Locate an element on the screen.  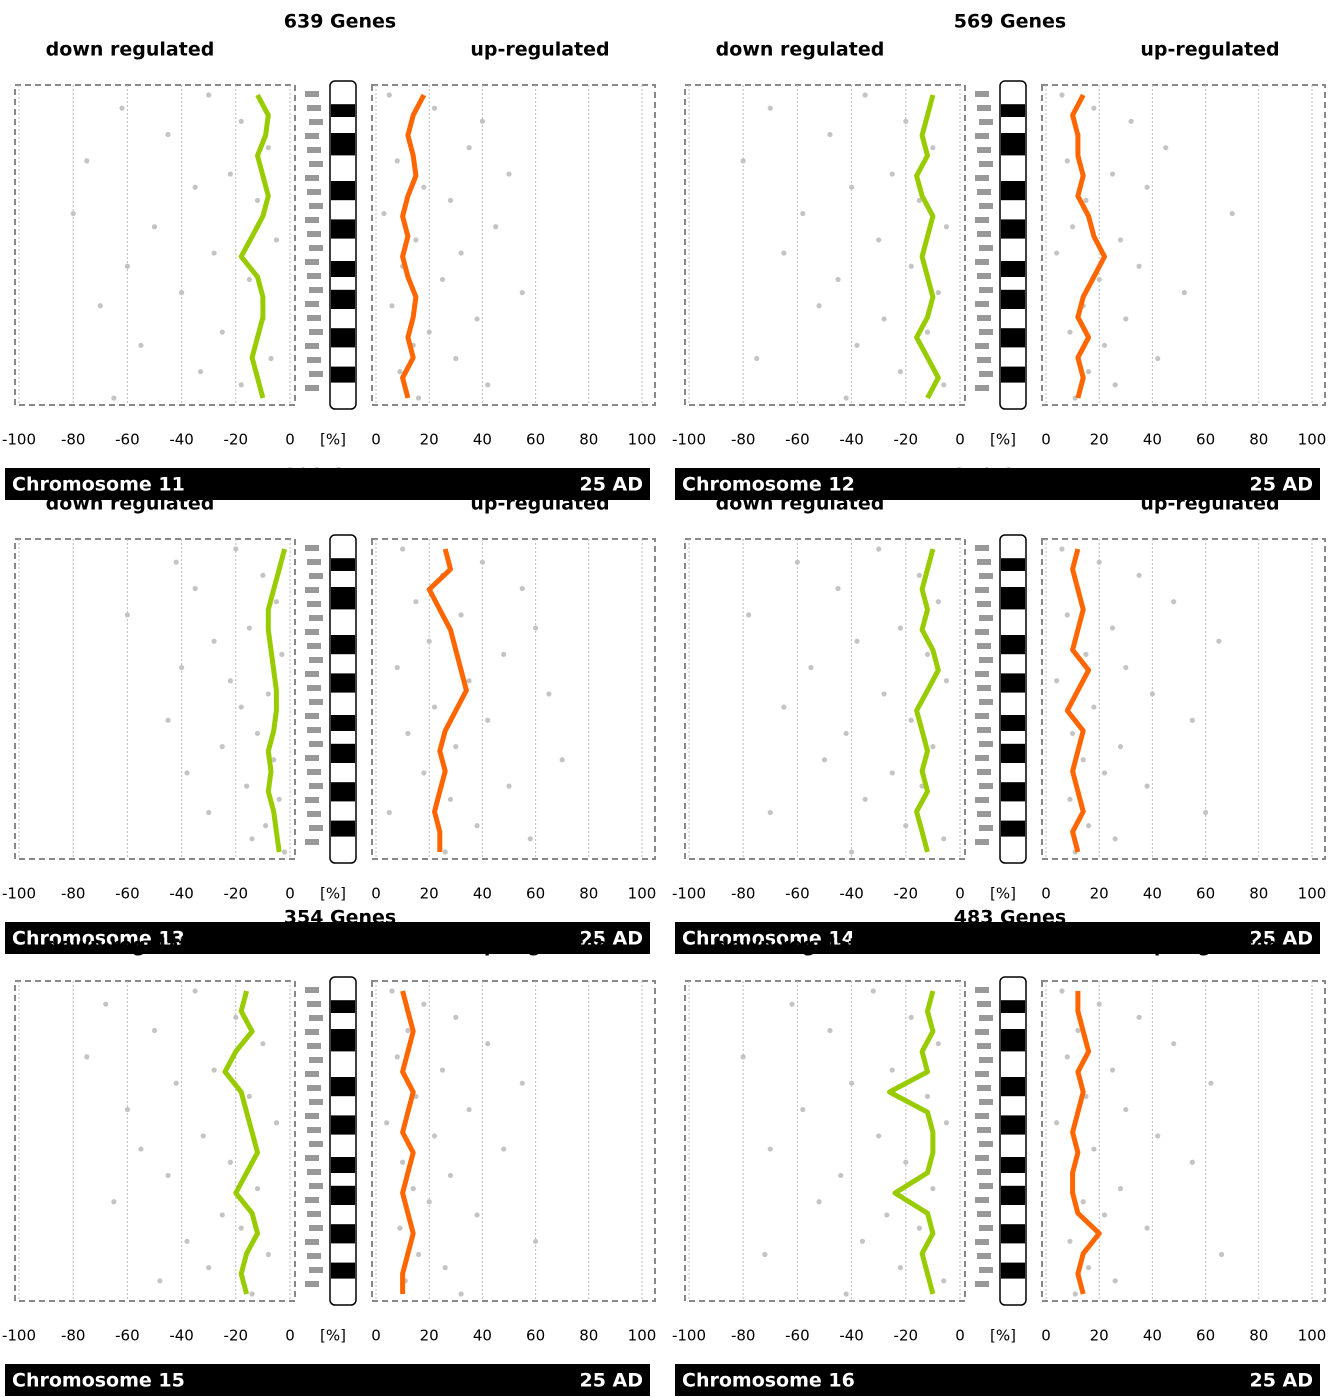
x-tick-label: 40 is located at coordinates (1152, 440).